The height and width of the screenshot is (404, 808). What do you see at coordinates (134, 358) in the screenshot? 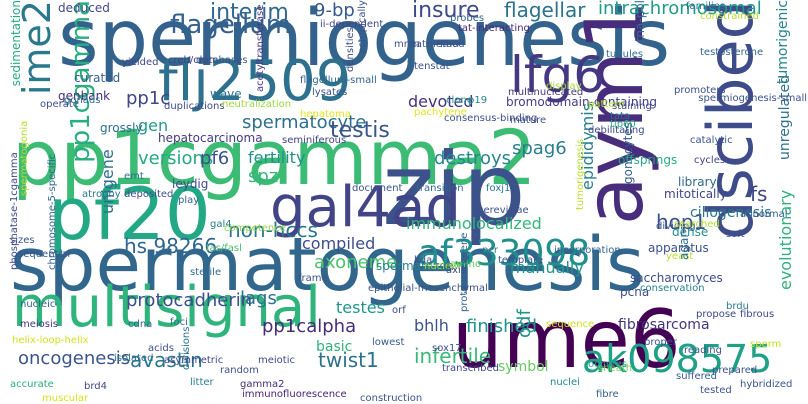
I see `word: isolated` at bounding box center [134, 358].